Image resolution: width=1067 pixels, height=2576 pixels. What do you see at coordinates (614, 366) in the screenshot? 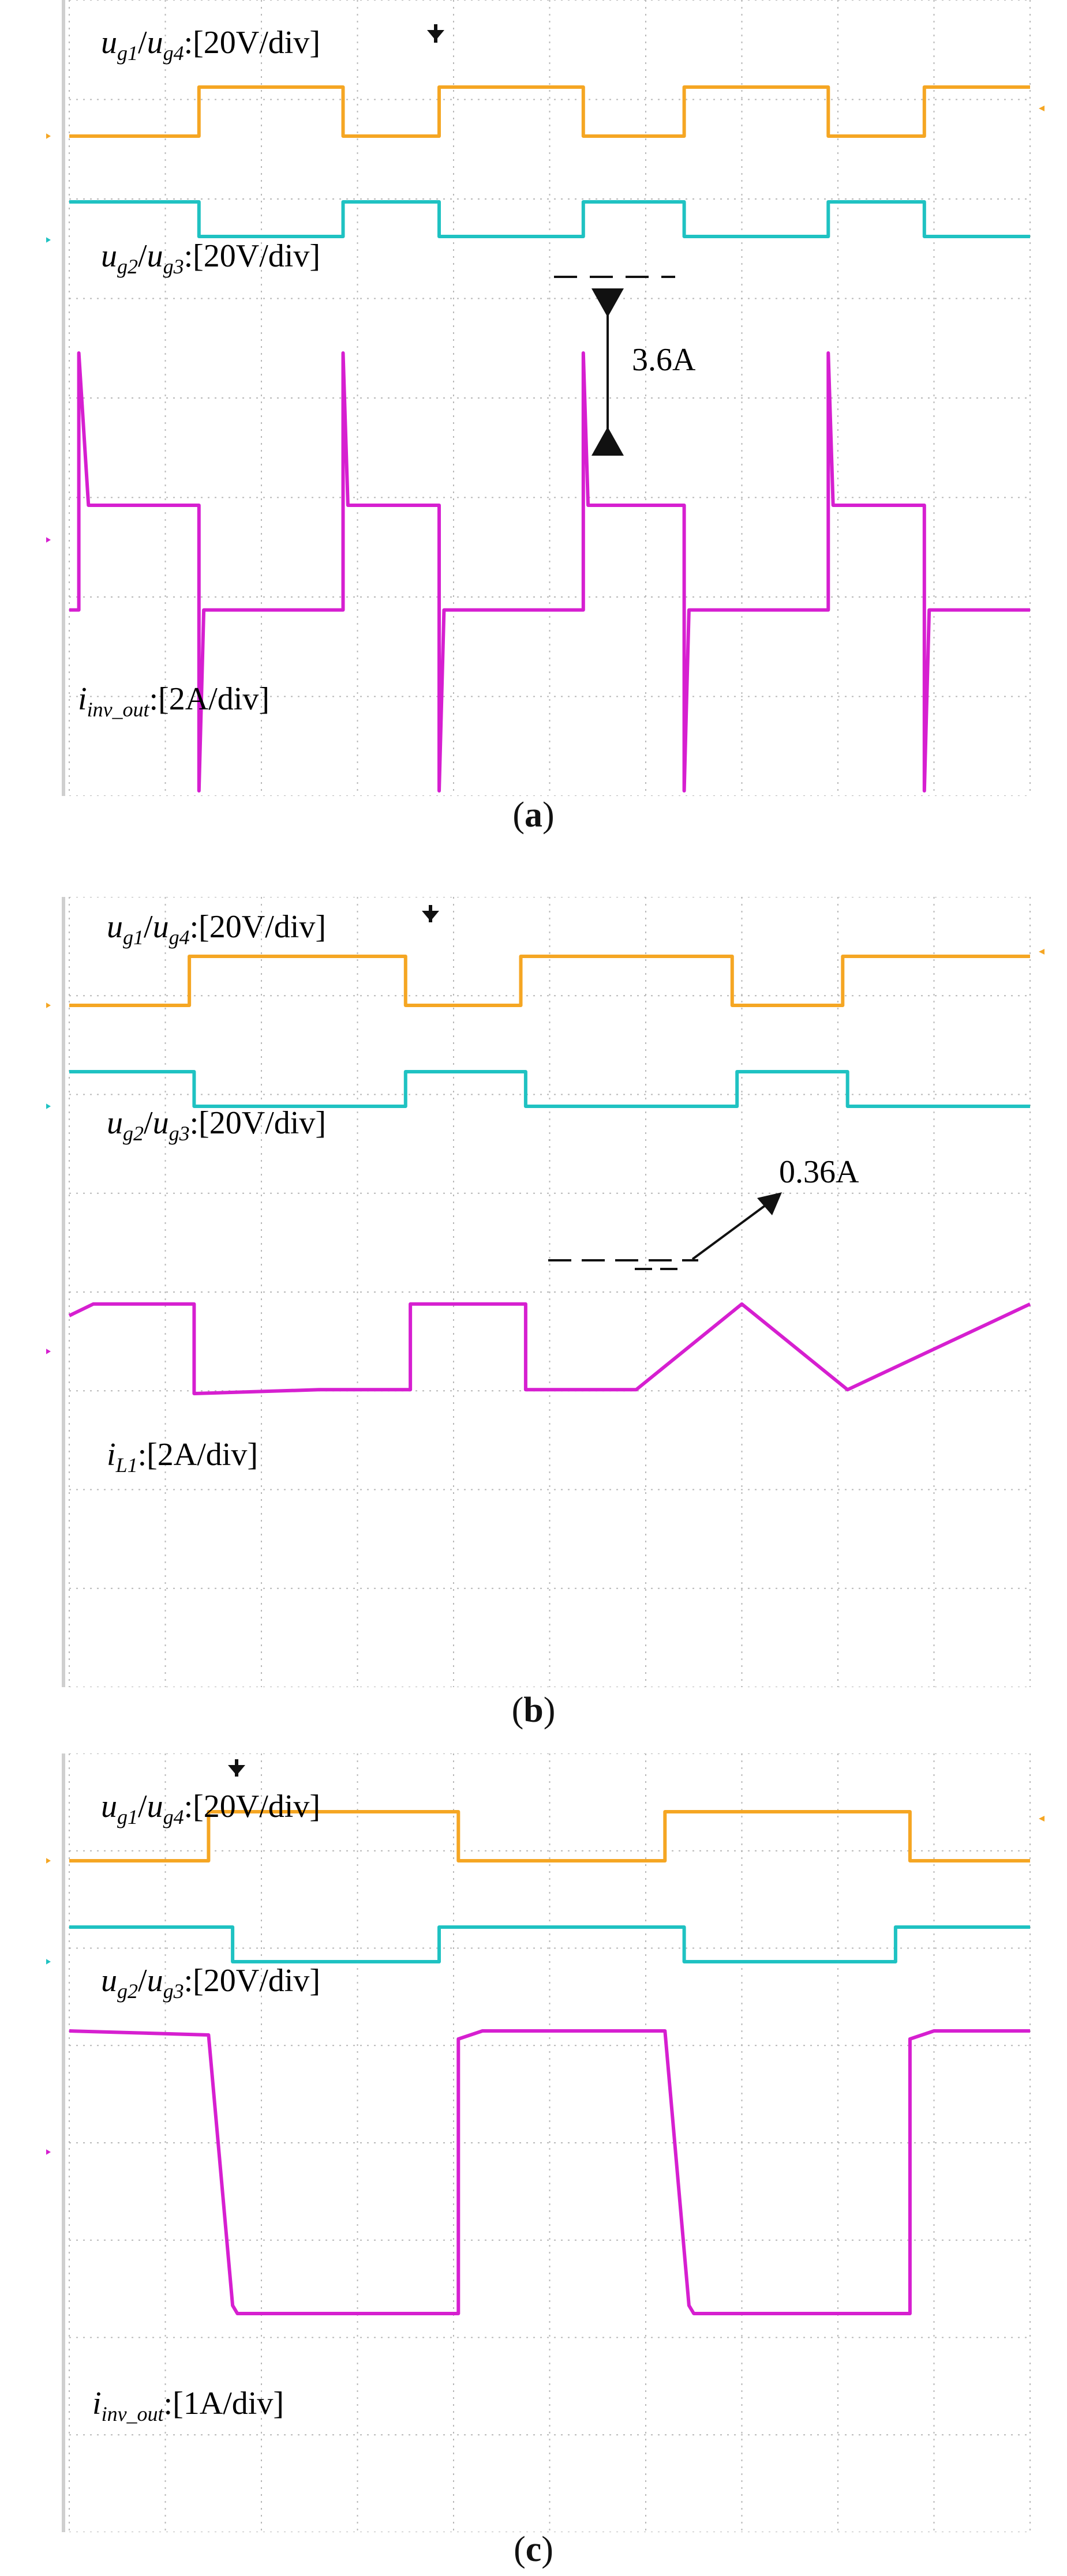
I see `measurement-arrow-3-6a` at bounding box center [614, 366].